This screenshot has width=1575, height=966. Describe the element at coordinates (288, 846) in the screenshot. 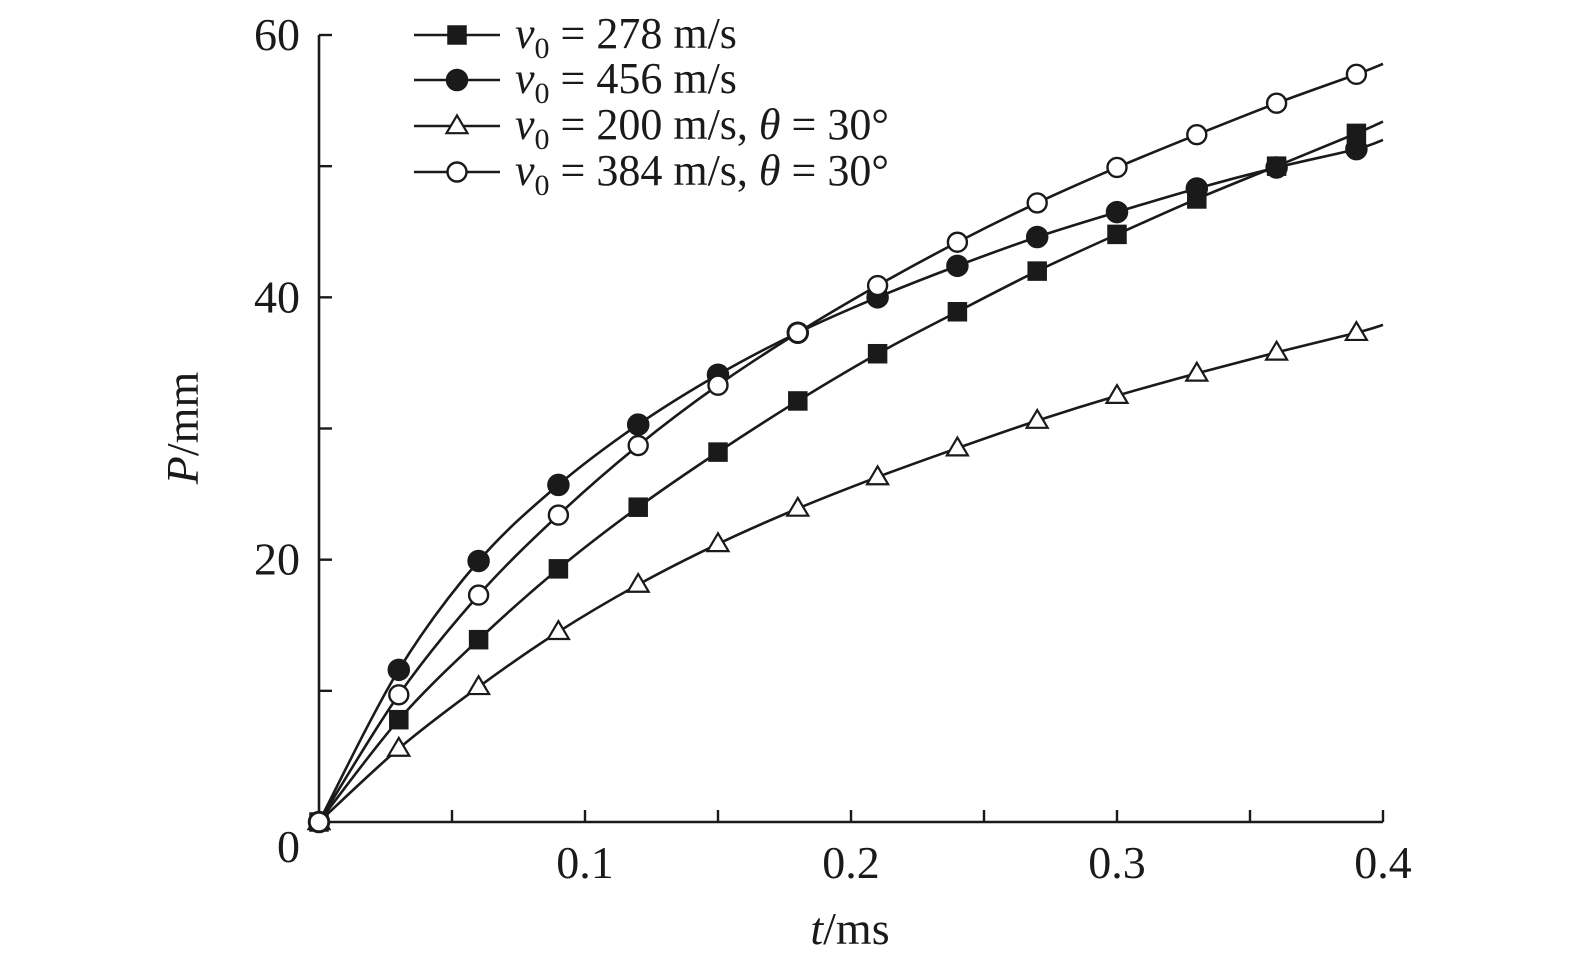

I see `y-tick-label: 0` at that location.